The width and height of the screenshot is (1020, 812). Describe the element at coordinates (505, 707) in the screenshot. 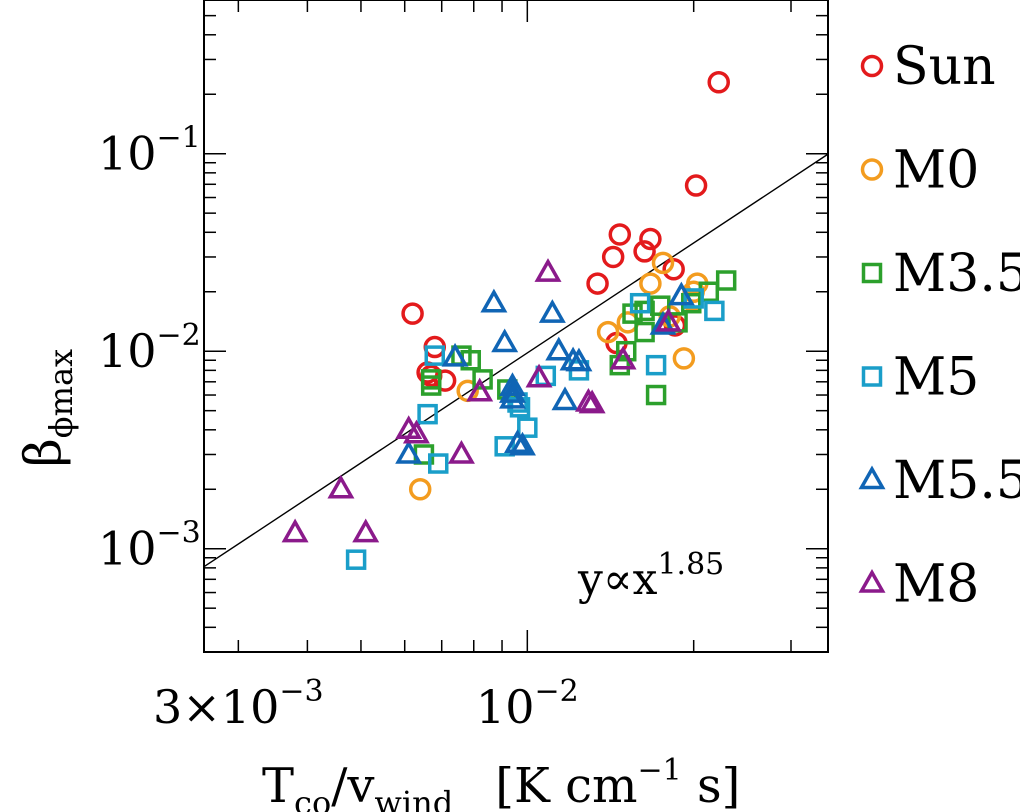

I see `x-tick-label-mantissa: 10` at that location.